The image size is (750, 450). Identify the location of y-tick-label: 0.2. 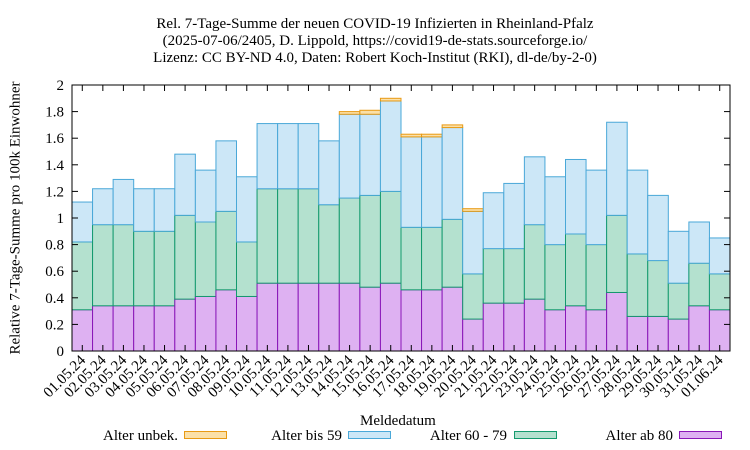
(54, 325).